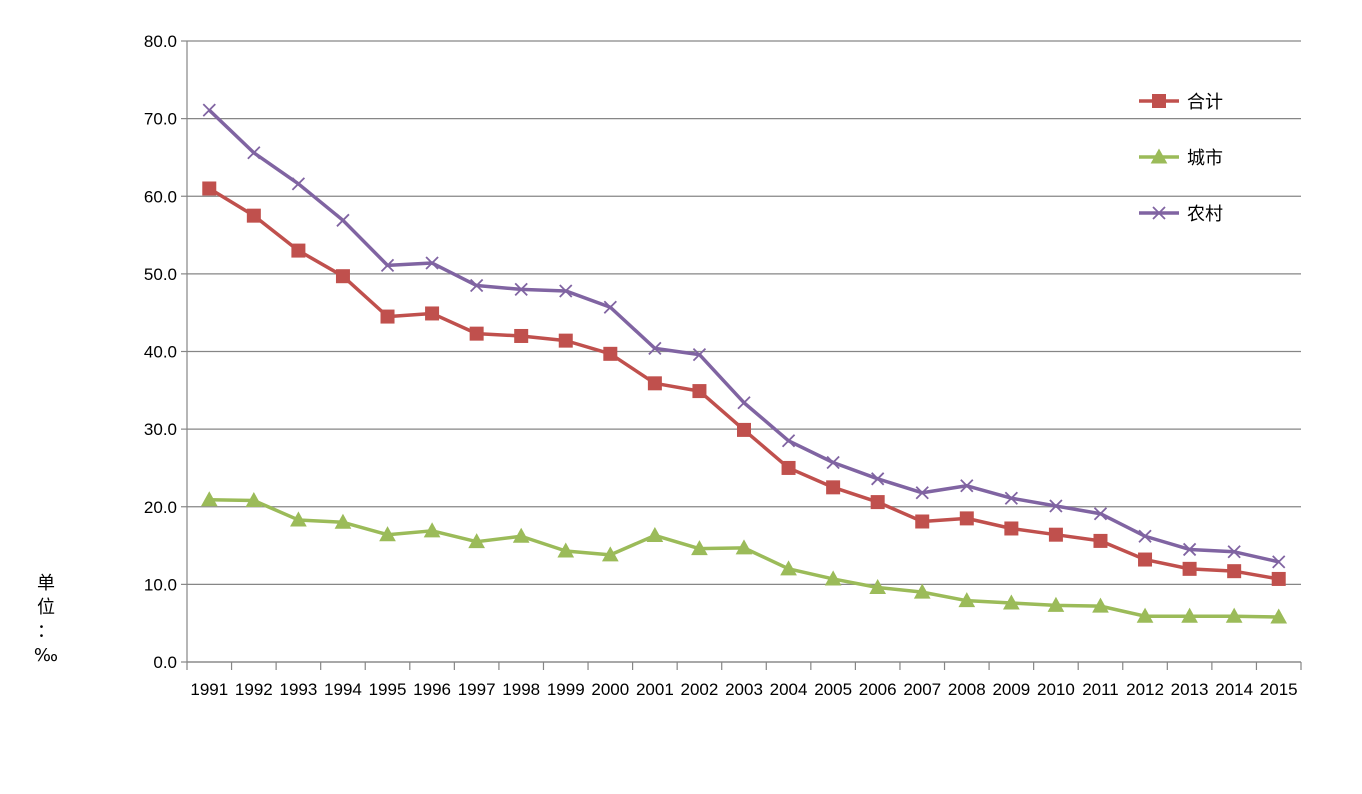 This screenshot has width=1362, height=794. What do you see at coordinates (298, 689) in the screenshot?
I see `x-tick-label: 1993` at bounding box center [298, 689].